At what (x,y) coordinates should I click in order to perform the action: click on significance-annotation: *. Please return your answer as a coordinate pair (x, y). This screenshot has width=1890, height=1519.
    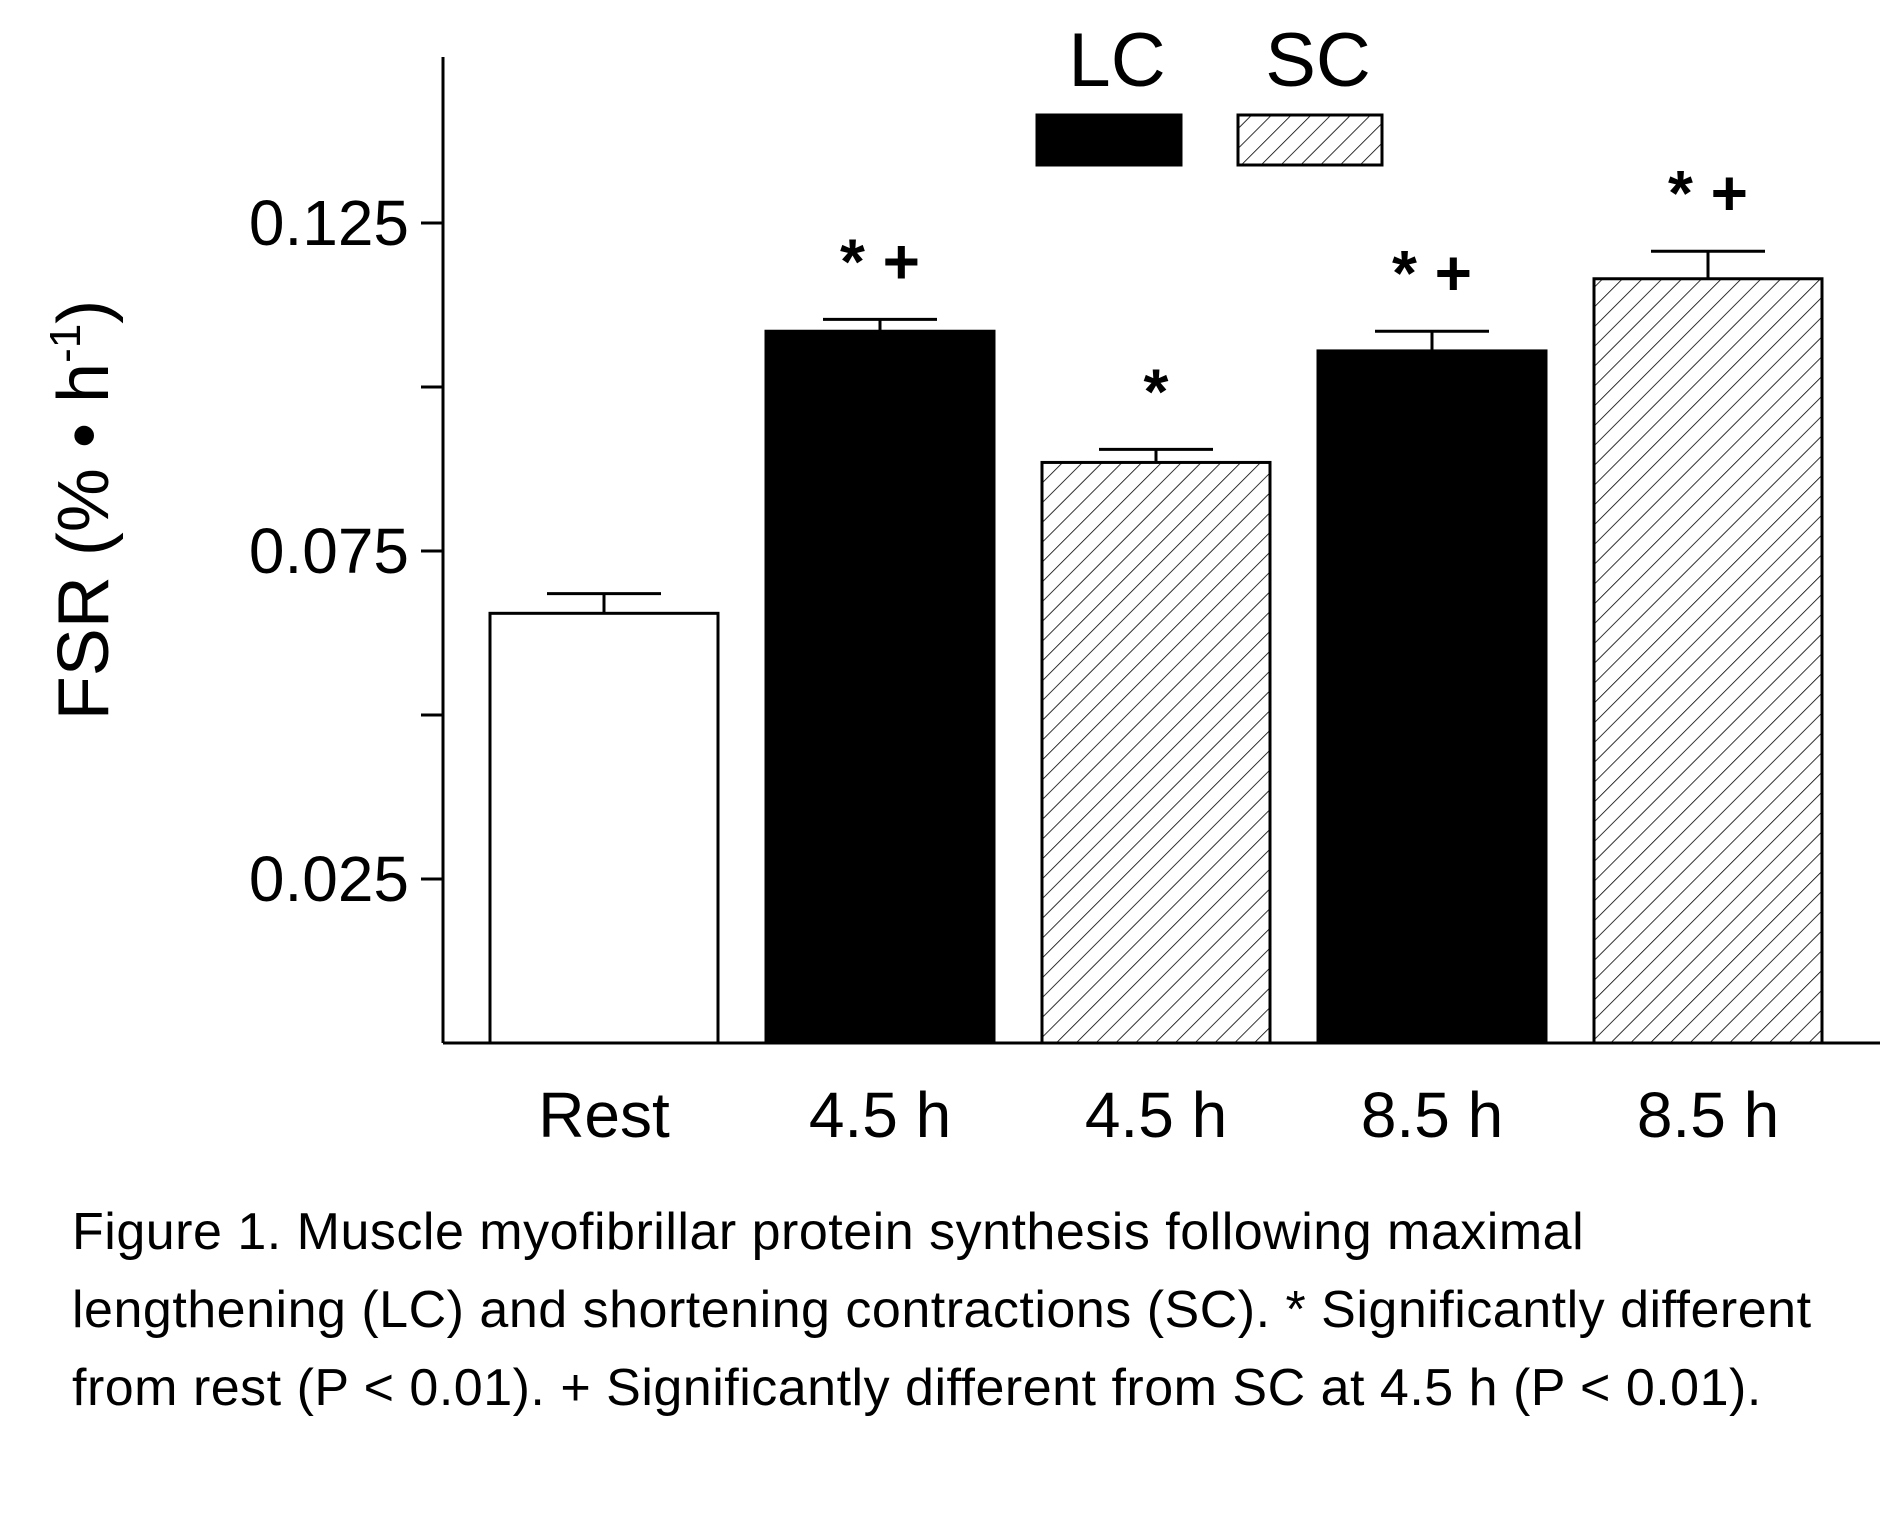
    Looking at the image, I should click on (1156, 391).